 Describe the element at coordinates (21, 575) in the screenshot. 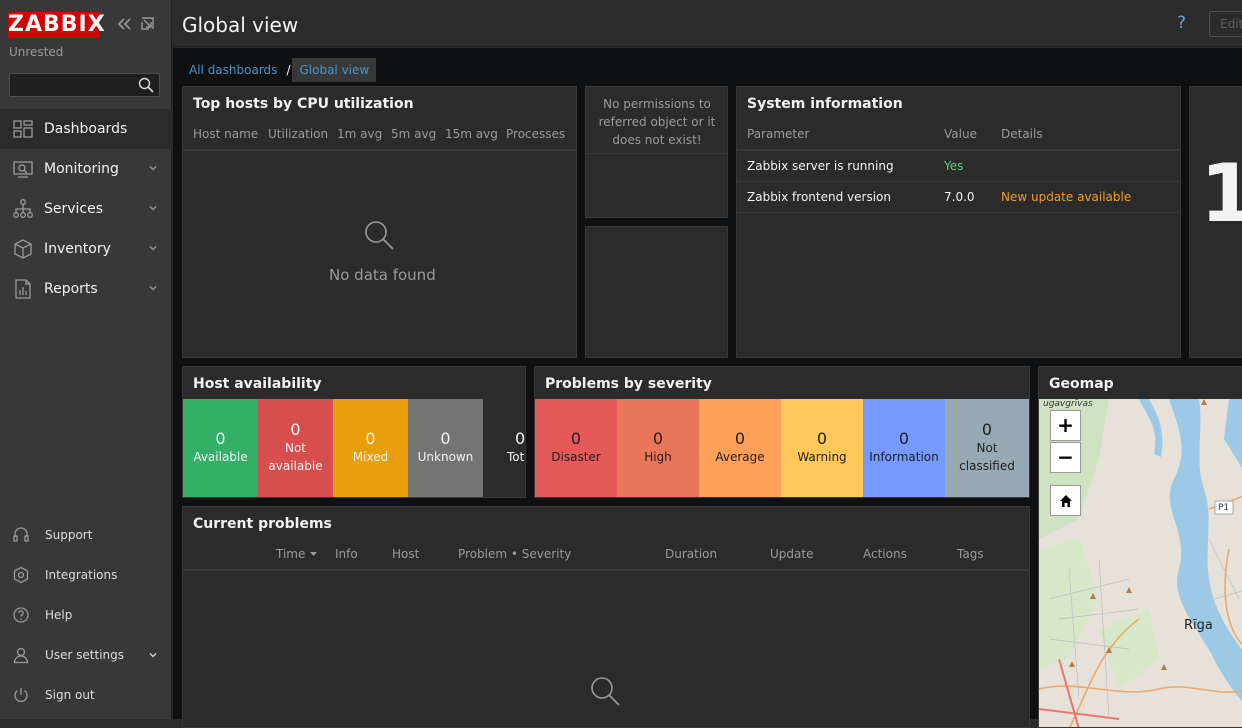

I see `integrations-icon` at that location.